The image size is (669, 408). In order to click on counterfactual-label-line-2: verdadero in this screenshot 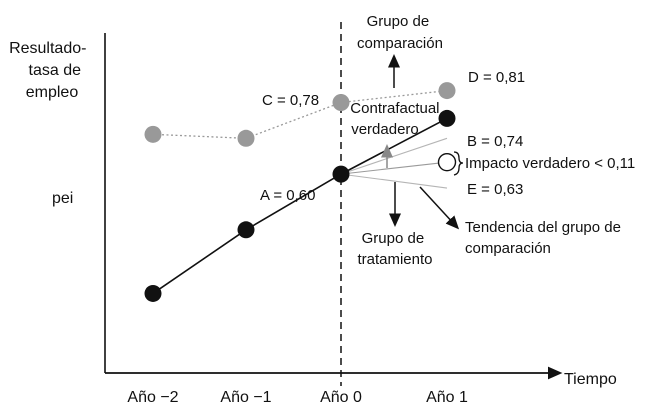, I will do `click(385, 129)`.